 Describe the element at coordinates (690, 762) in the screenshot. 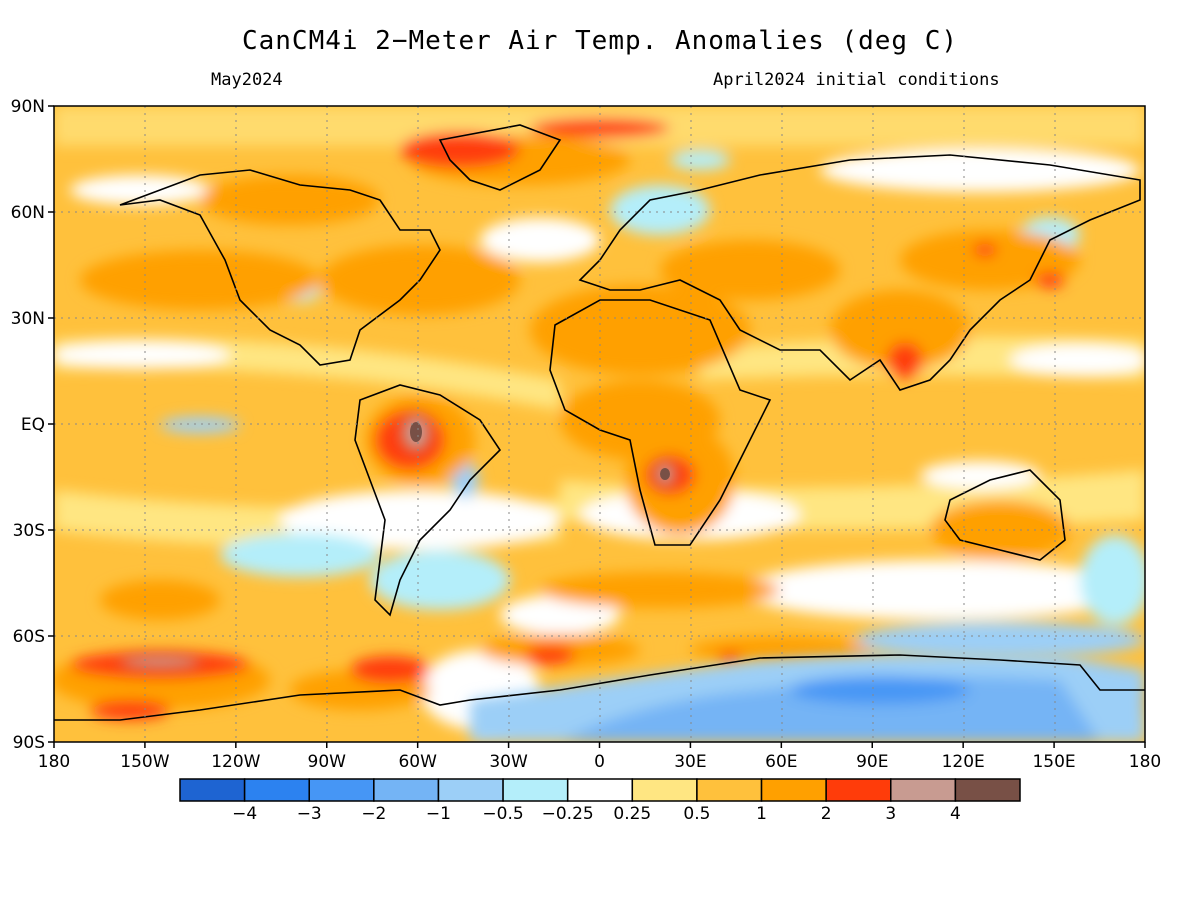

I see `lon-tick-label: 30E` at that location.